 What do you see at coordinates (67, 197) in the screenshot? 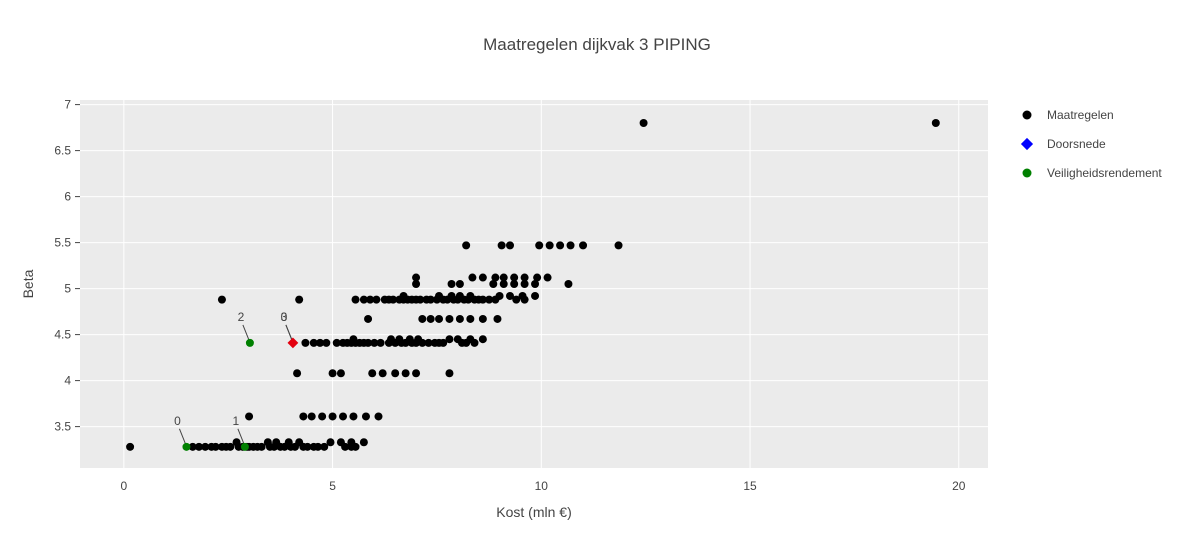
I see `y-tick-label: 6` at bounding box center [67, 197].